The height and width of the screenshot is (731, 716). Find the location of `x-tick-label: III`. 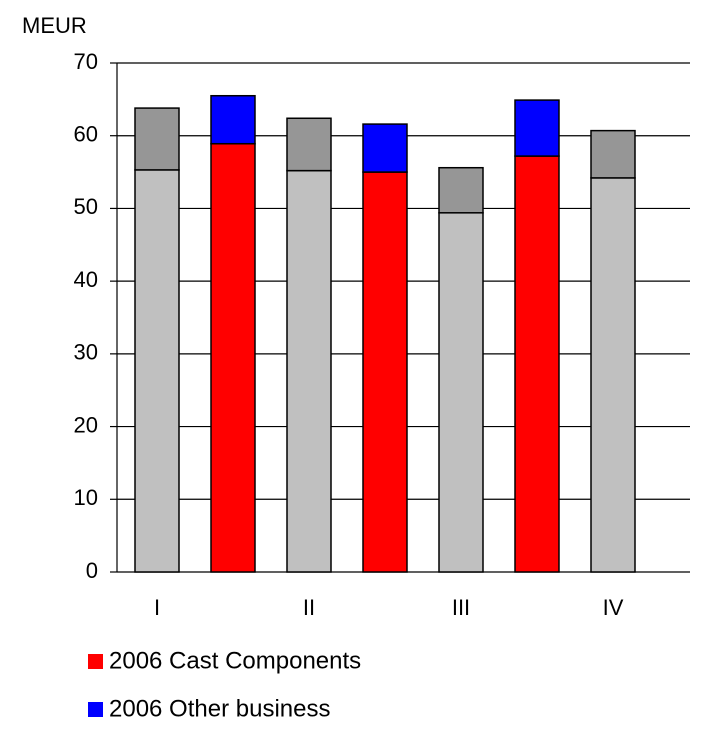

x-tick-label: III is located at coordinates (461, 607).